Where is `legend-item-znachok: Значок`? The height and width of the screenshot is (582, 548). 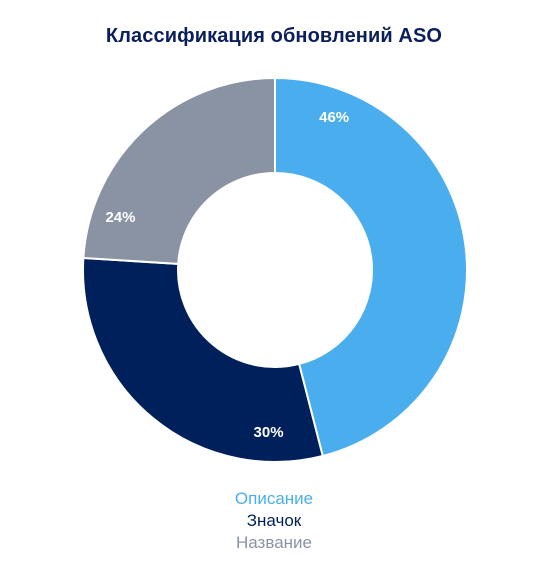 legend-item-znachok: Значок is located at coordinates (274, 520).